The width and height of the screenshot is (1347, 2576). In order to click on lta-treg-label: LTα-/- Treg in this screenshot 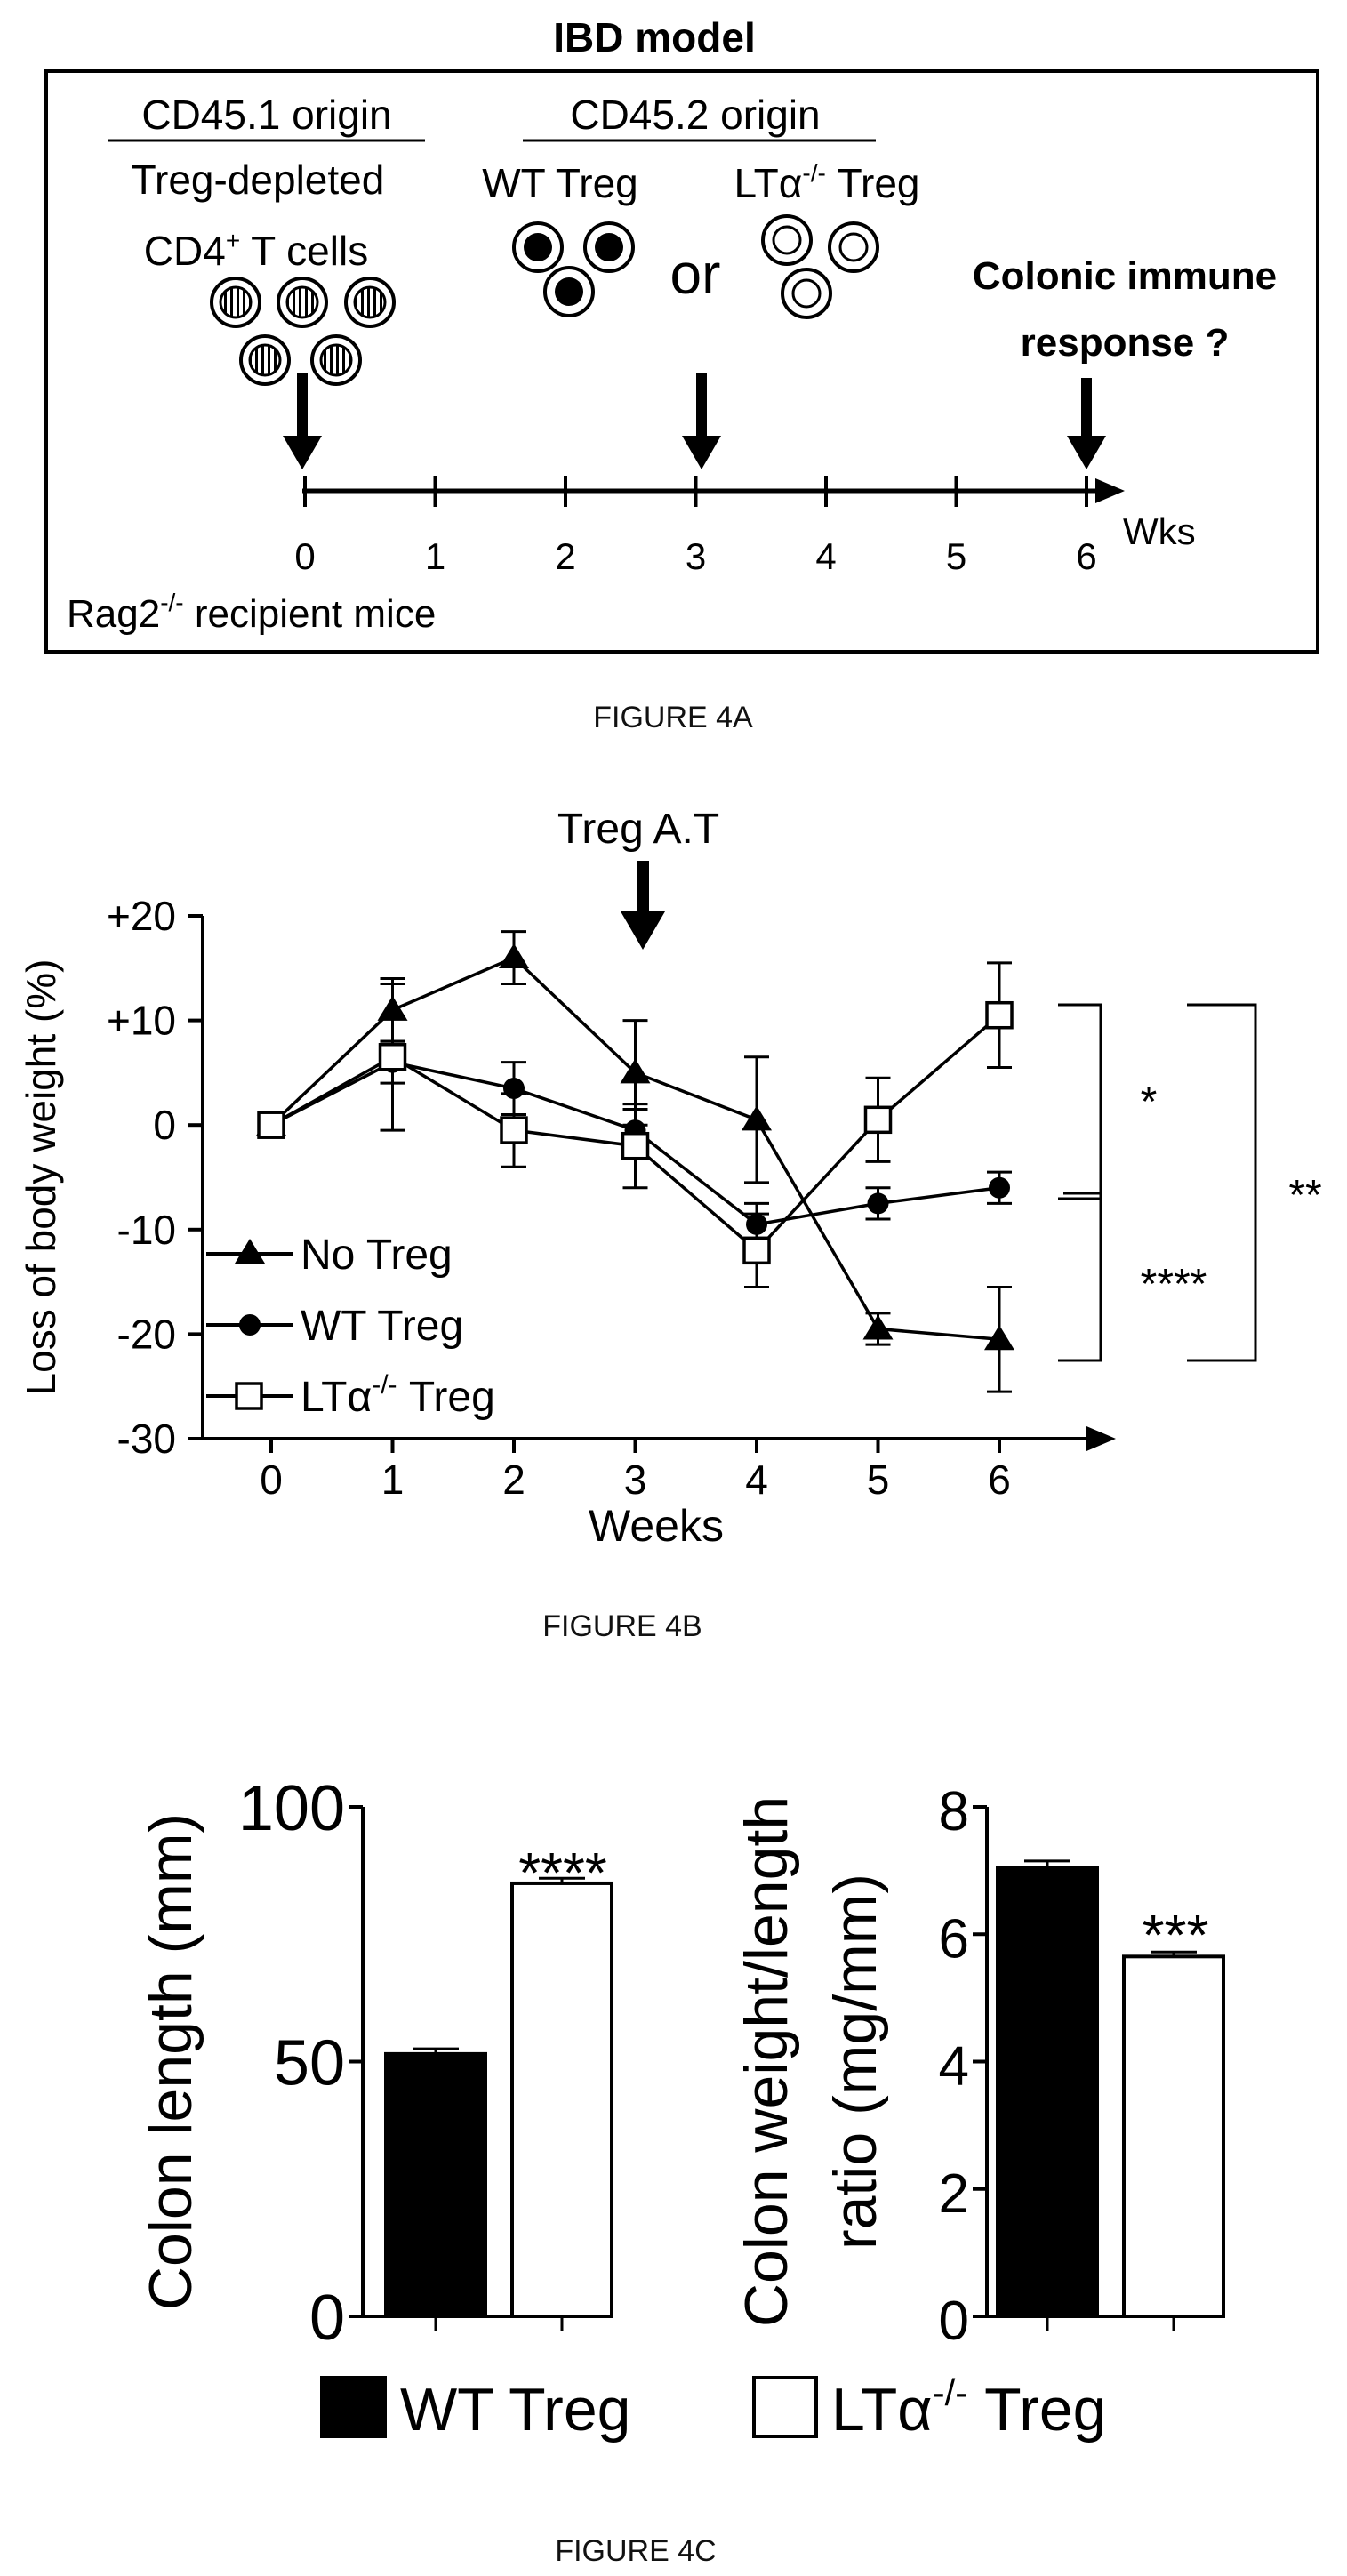, I will do `click(827, 182)`.